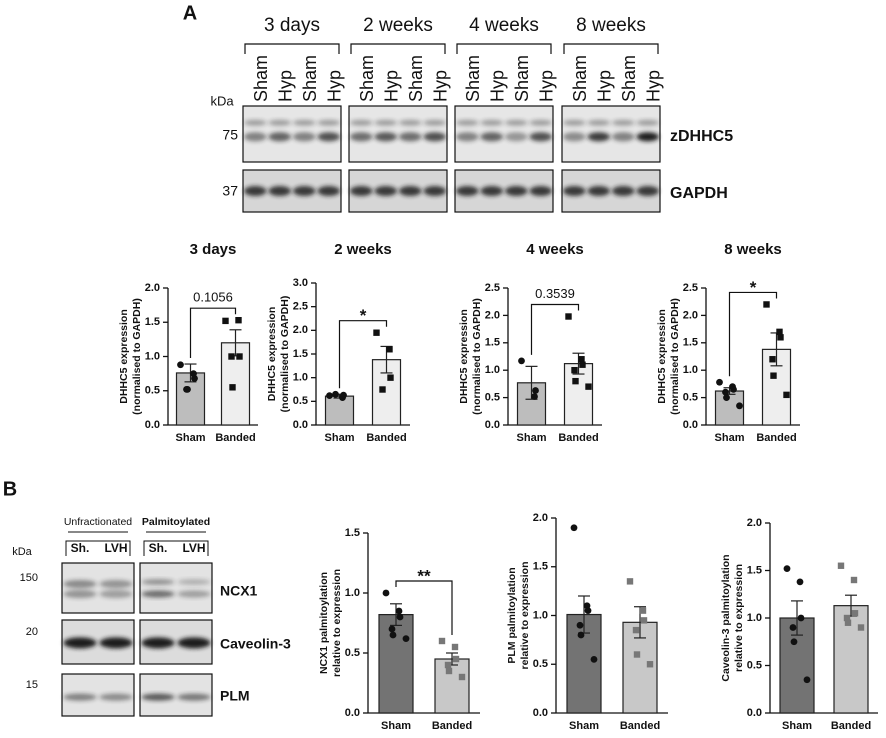 The width and height of the screenshot is (886, 738). What do you see at coordinates (398, 25) in the screenshot?
I see `group-label: 2 weeks` at bounding box center [398, 25].